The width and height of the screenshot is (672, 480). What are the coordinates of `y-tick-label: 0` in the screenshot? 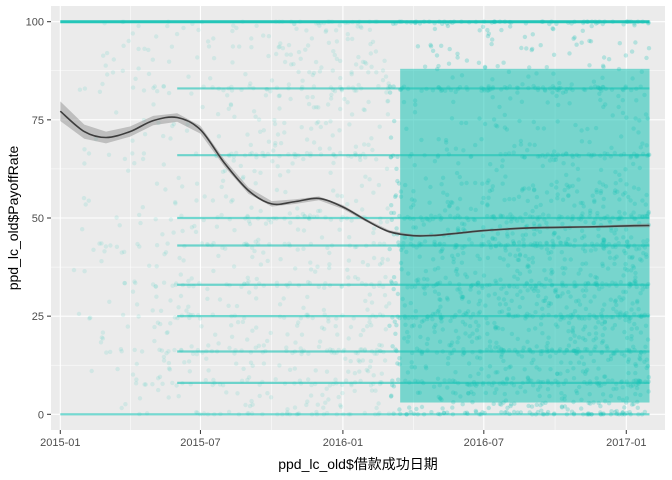 It's located at (41, 415).